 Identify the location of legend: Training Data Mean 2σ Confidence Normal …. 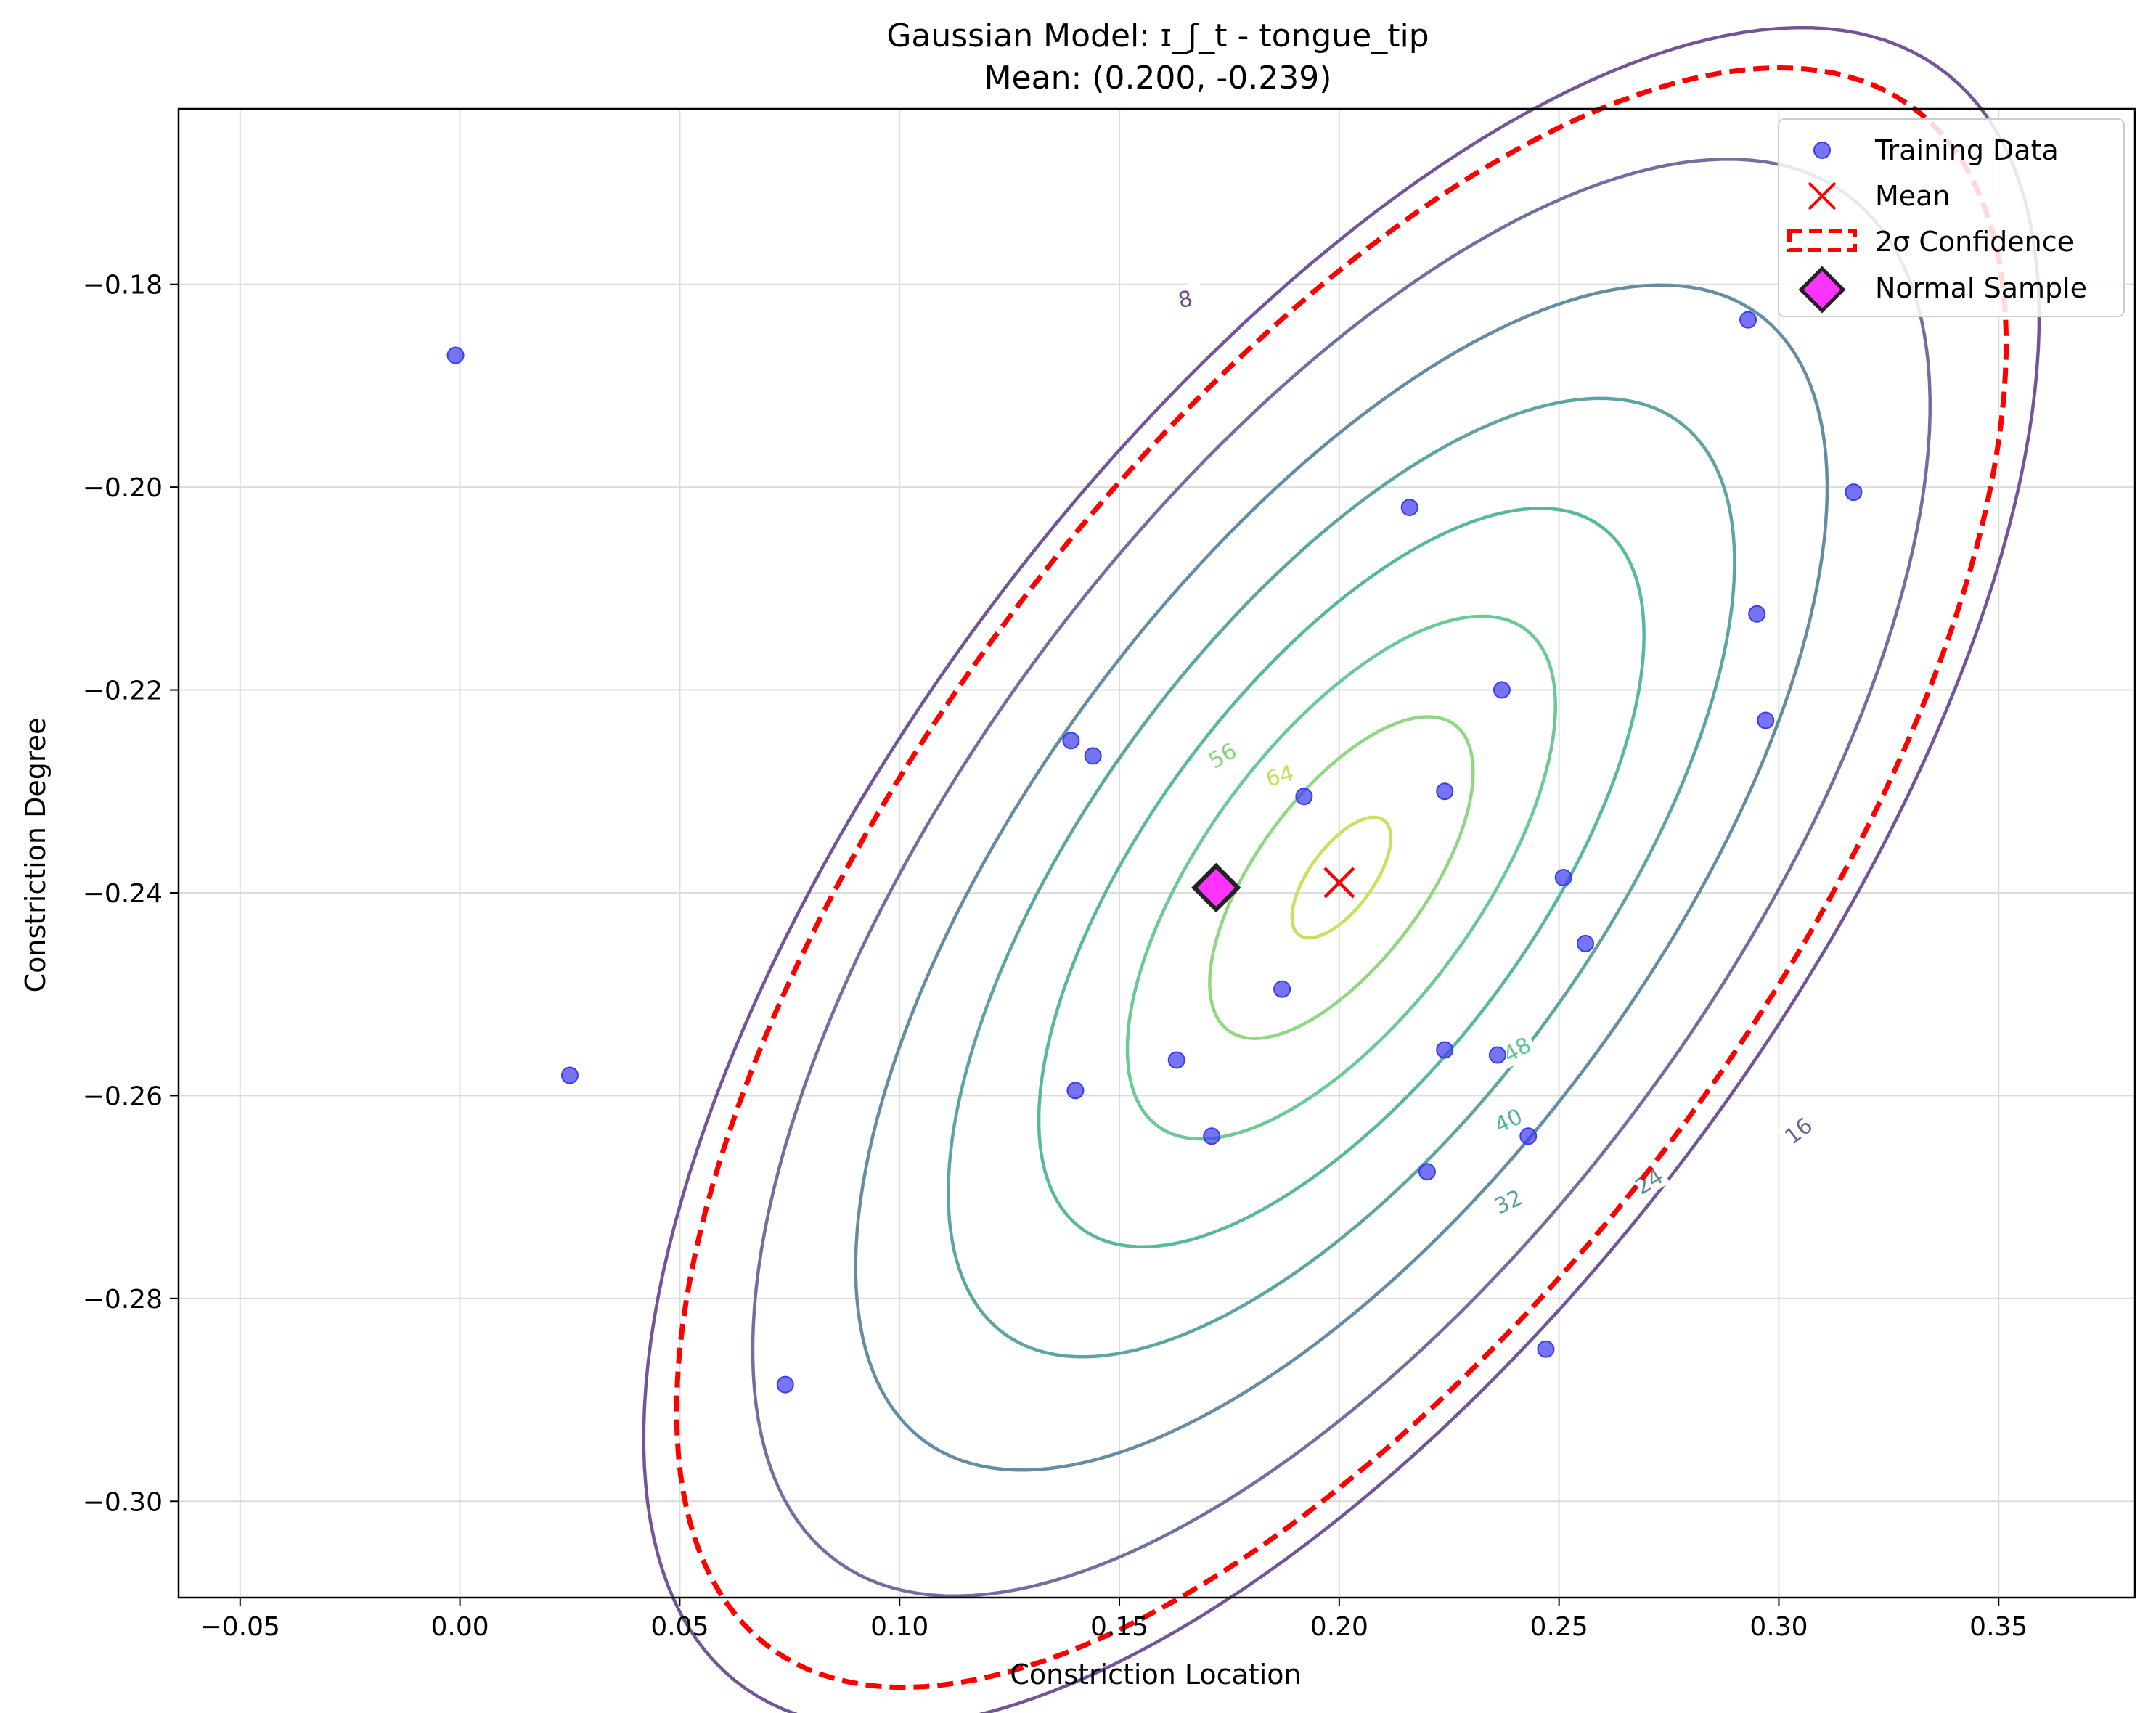
(1952, 218).